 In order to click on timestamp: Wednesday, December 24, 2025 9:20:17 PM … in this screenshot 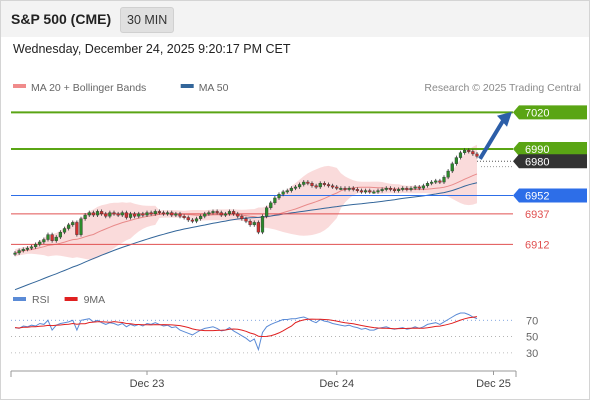, I will do `click(152, 49)`.